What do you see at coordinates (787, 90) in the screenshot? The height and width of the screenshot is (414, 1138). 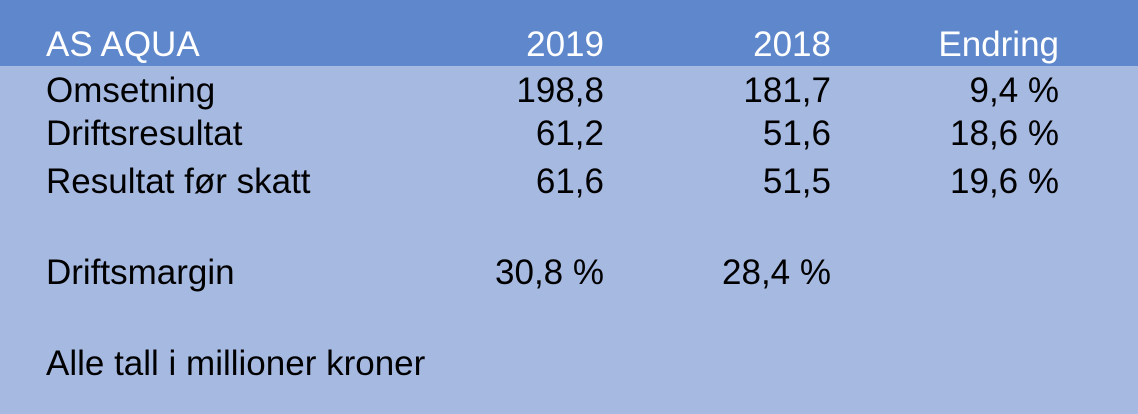 I see `value-2018: 181,7` at bounding box center [787, 90].